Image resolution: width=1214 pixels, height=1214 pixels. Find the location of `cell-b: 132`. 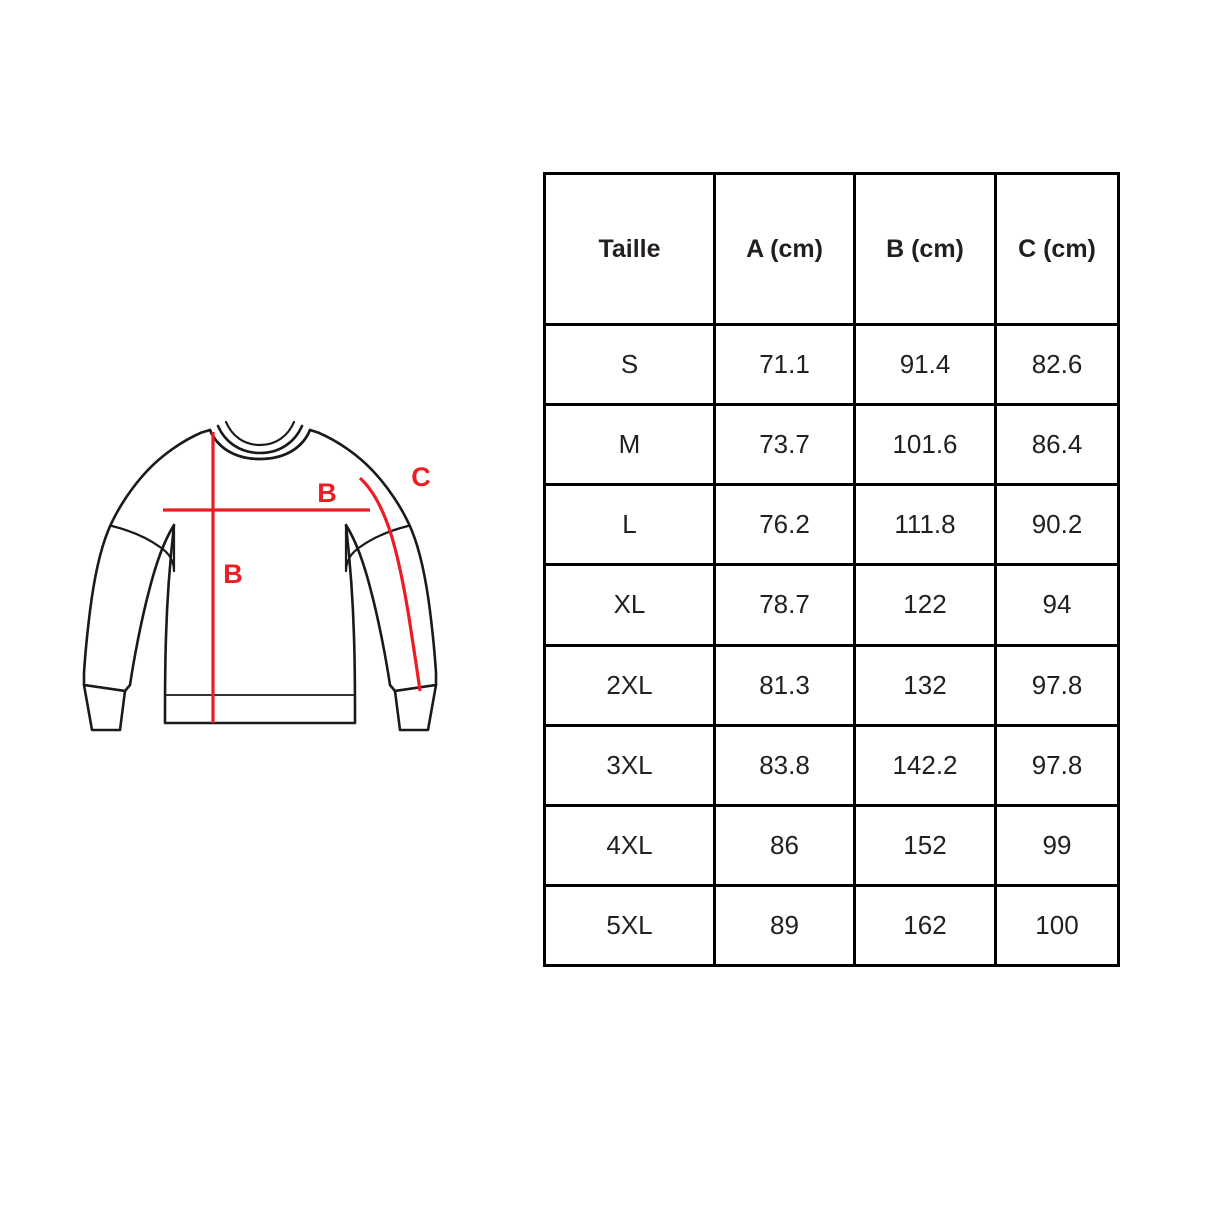

cell-b: 132 is located at coordinates (925, 685).